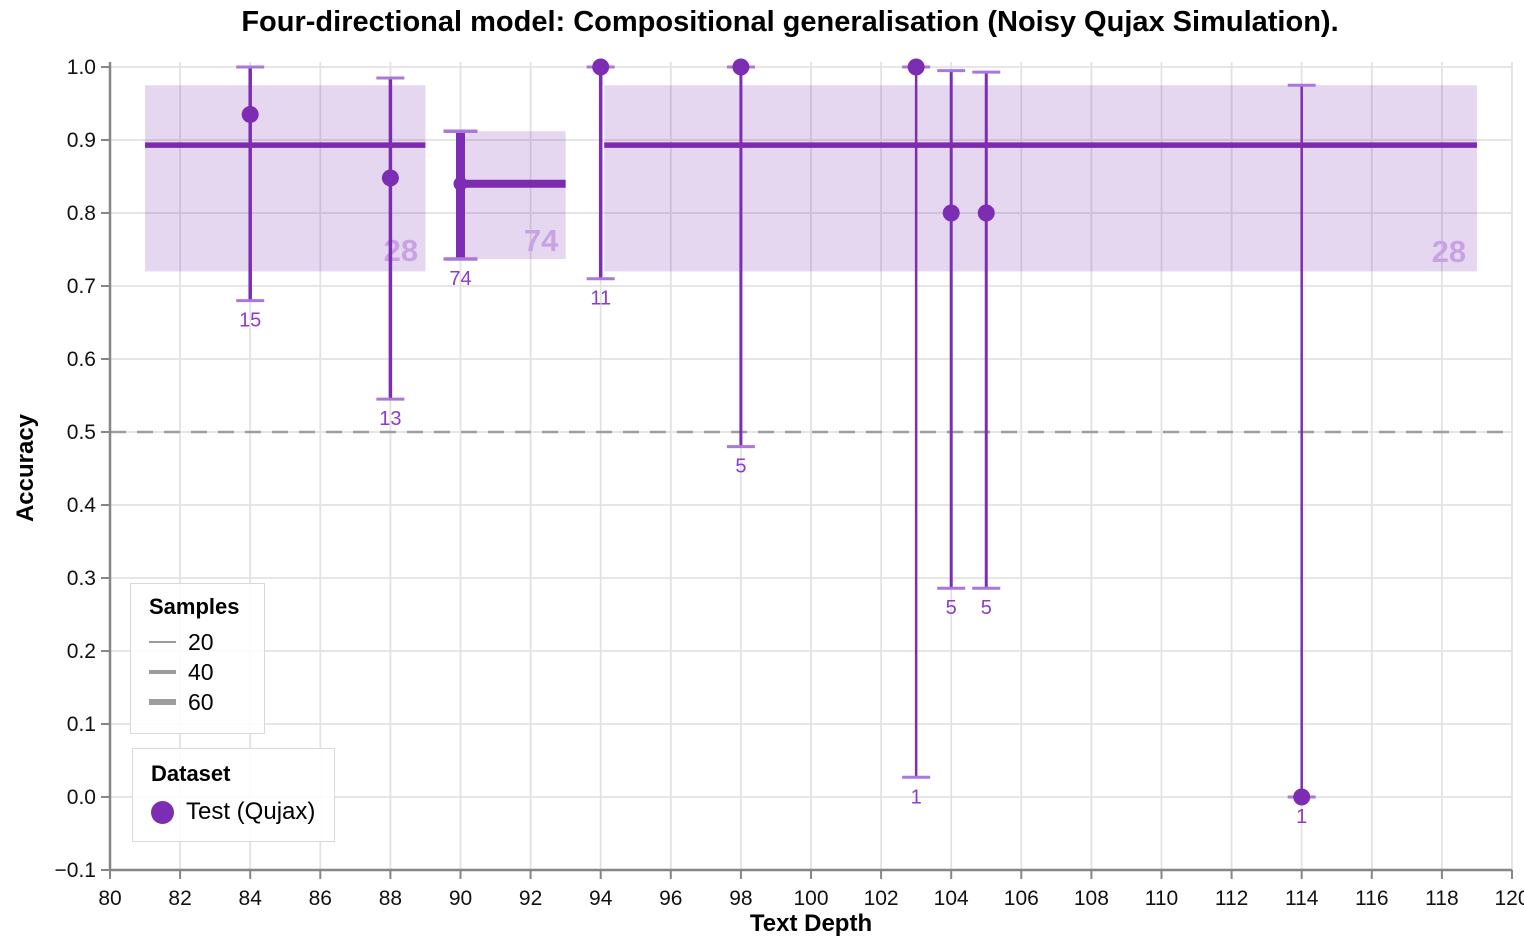 The image size is (1524, 952). What do you see at coordinates (251, 811) in the screenshot?
I see `legend-dataset-item-label: Test (Qujax)` at bounding box center [251, 811].